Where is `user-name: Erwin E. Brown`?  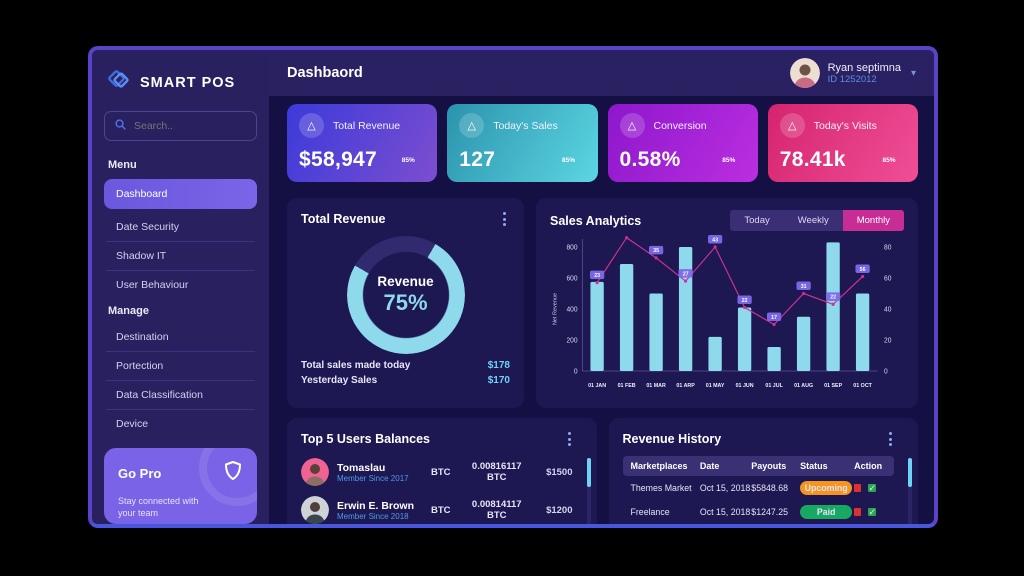
user-name: Erwin E. Brown is located at coordinates (376, 505).